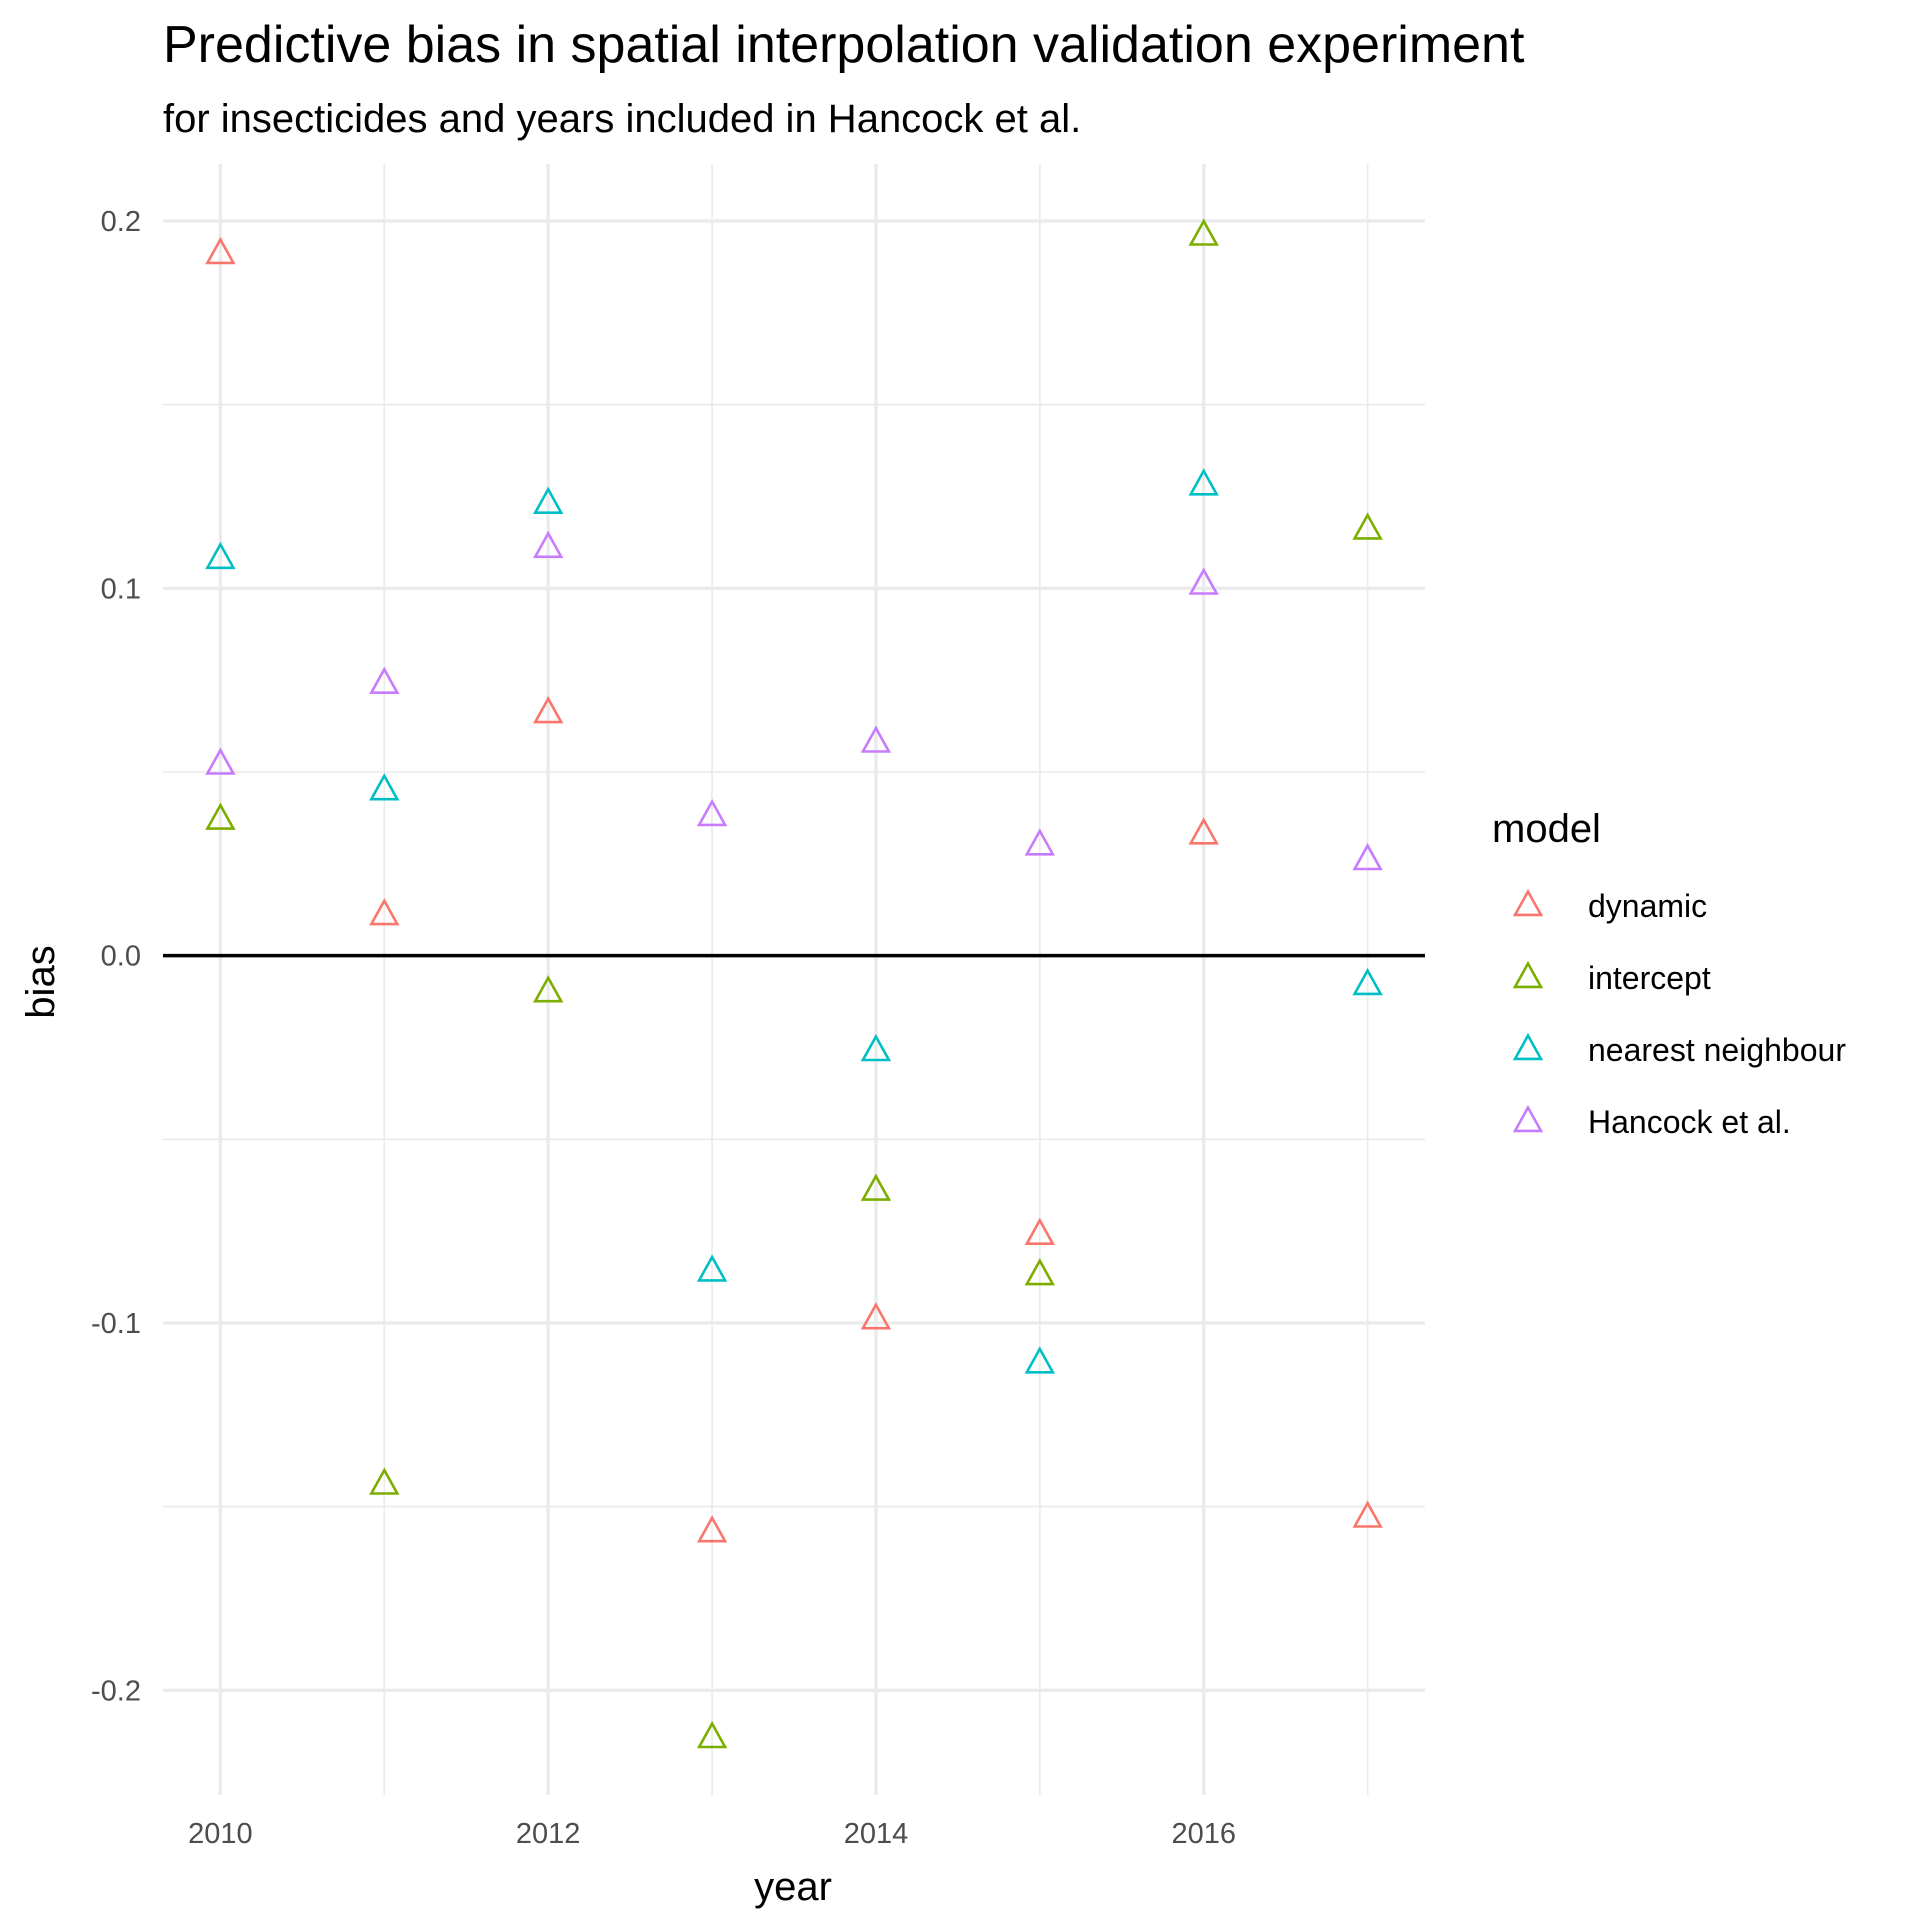  What do you see at coordinates (41, 981) in the screenshot?
I see `y-axis-title: bias` at bounding box center [41, 981].